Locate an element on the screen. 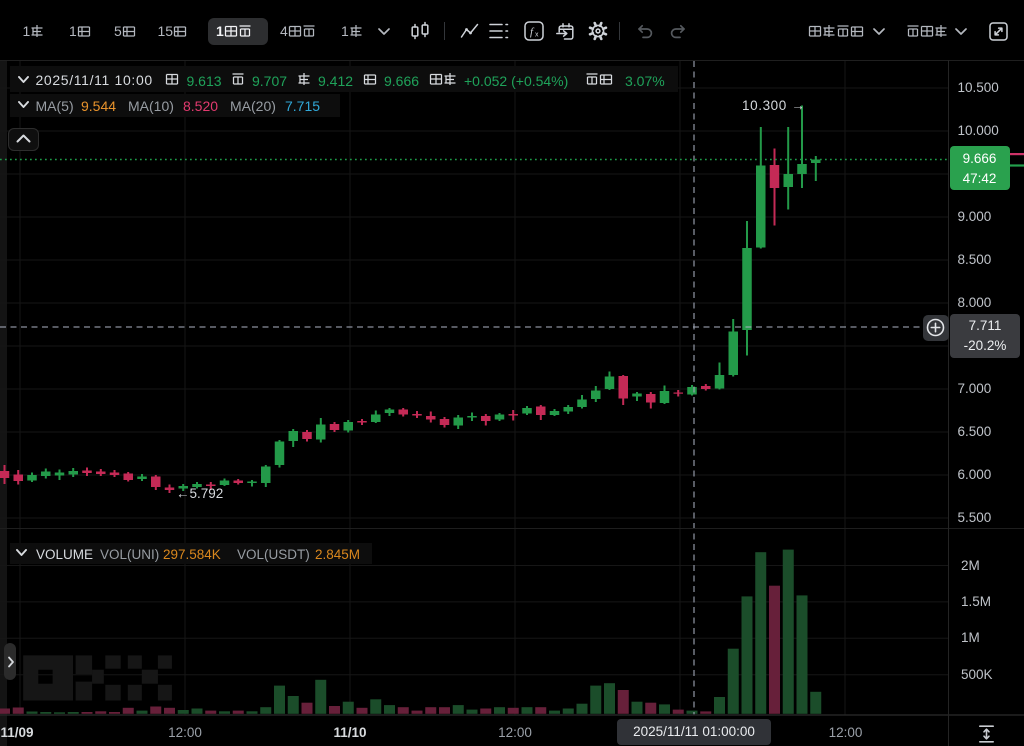 The image size is (1024, 746). svg-text: f is located at coordinates (532, 32).